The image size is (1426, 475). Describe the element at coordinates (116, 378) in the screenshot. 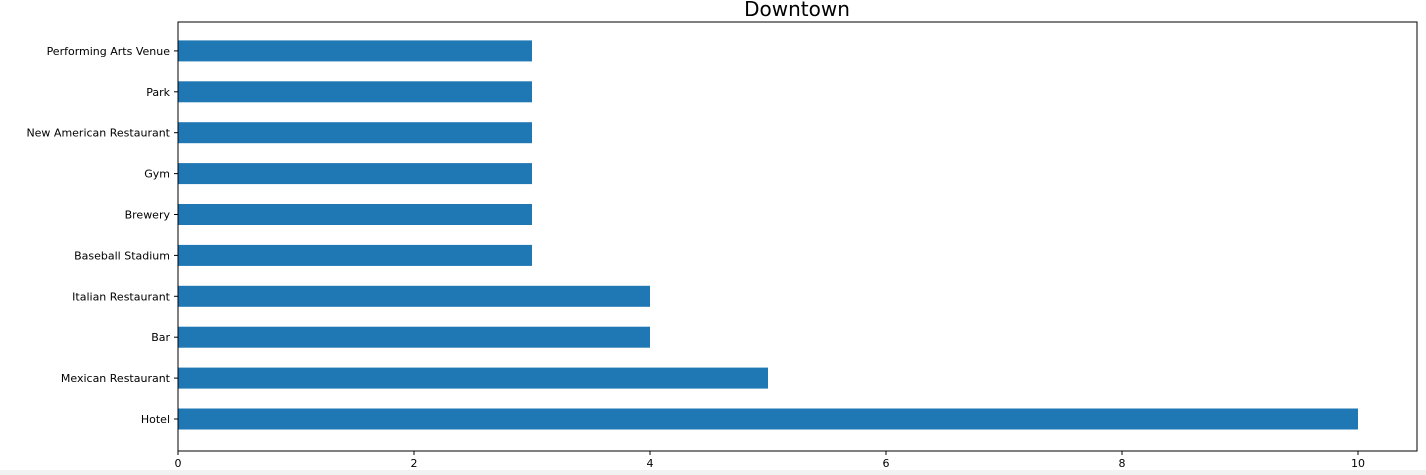

I see `y-tick-label: Mexican Restaurant` at that location.